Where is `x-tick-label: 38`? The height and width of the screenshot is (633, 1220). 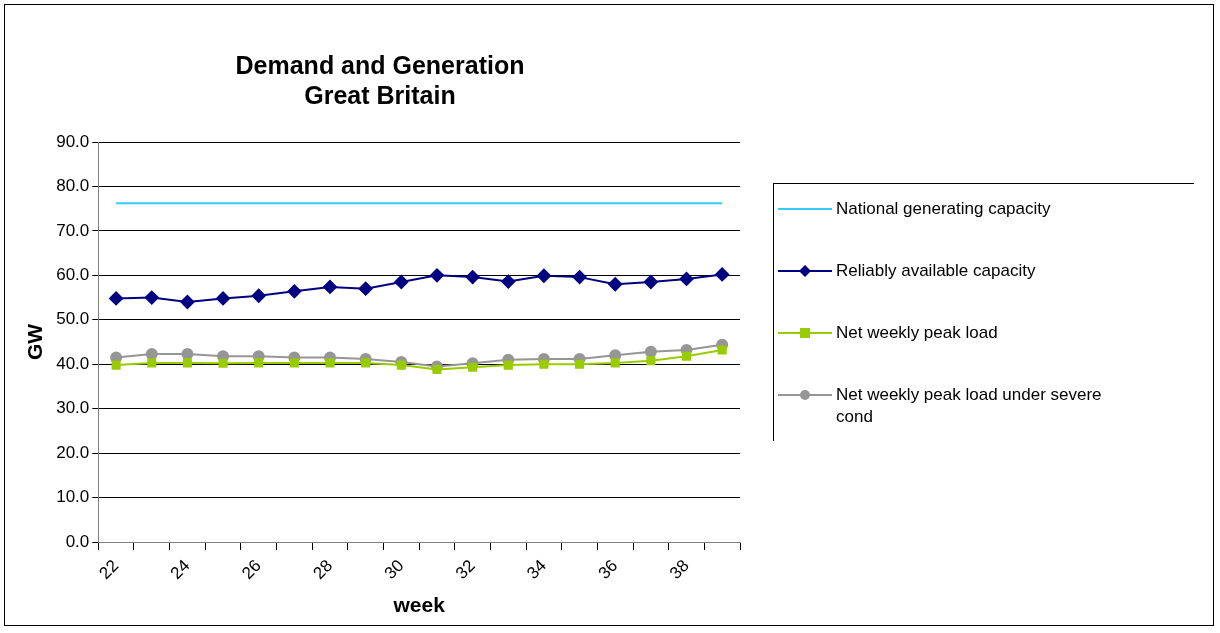
x-tick-label: 38 is located at coordinates (679, 569).